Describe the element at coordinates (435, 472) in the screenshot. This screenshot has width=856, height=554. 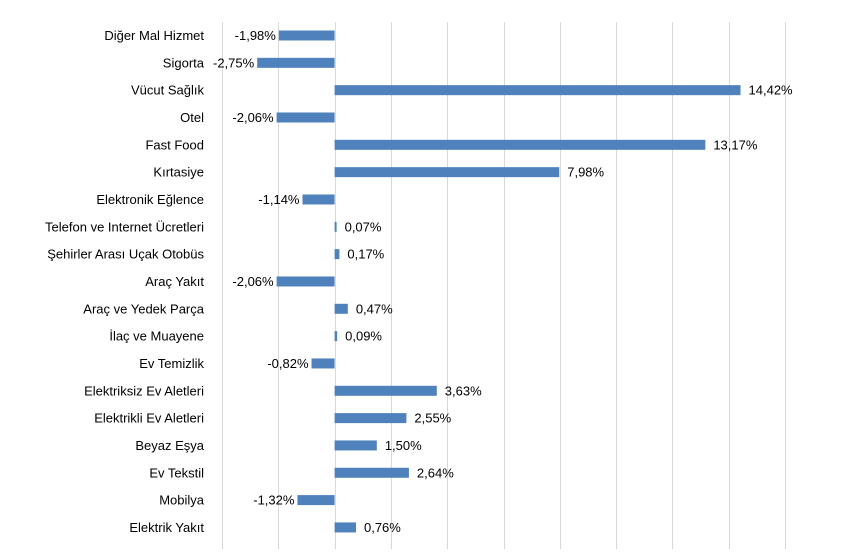
I see `data-label: 2,64%` at that location.